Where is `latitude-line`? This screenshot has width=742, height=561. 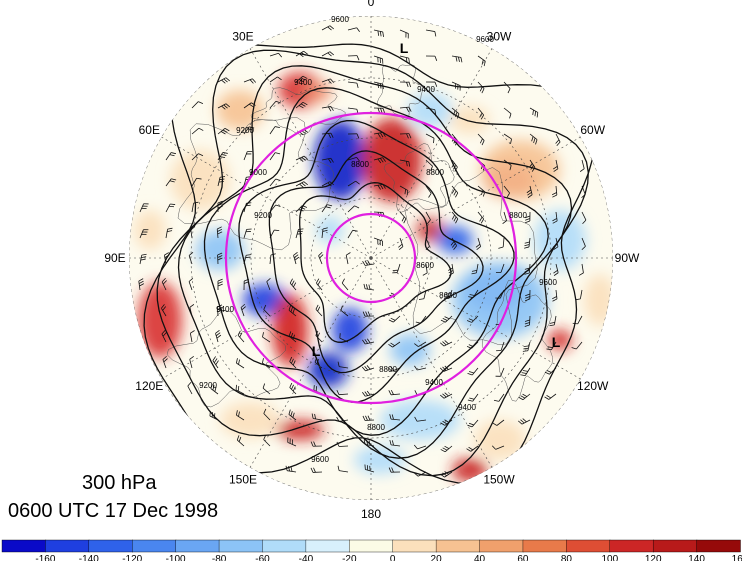 latitude-line is located at coordinates (371, 258).